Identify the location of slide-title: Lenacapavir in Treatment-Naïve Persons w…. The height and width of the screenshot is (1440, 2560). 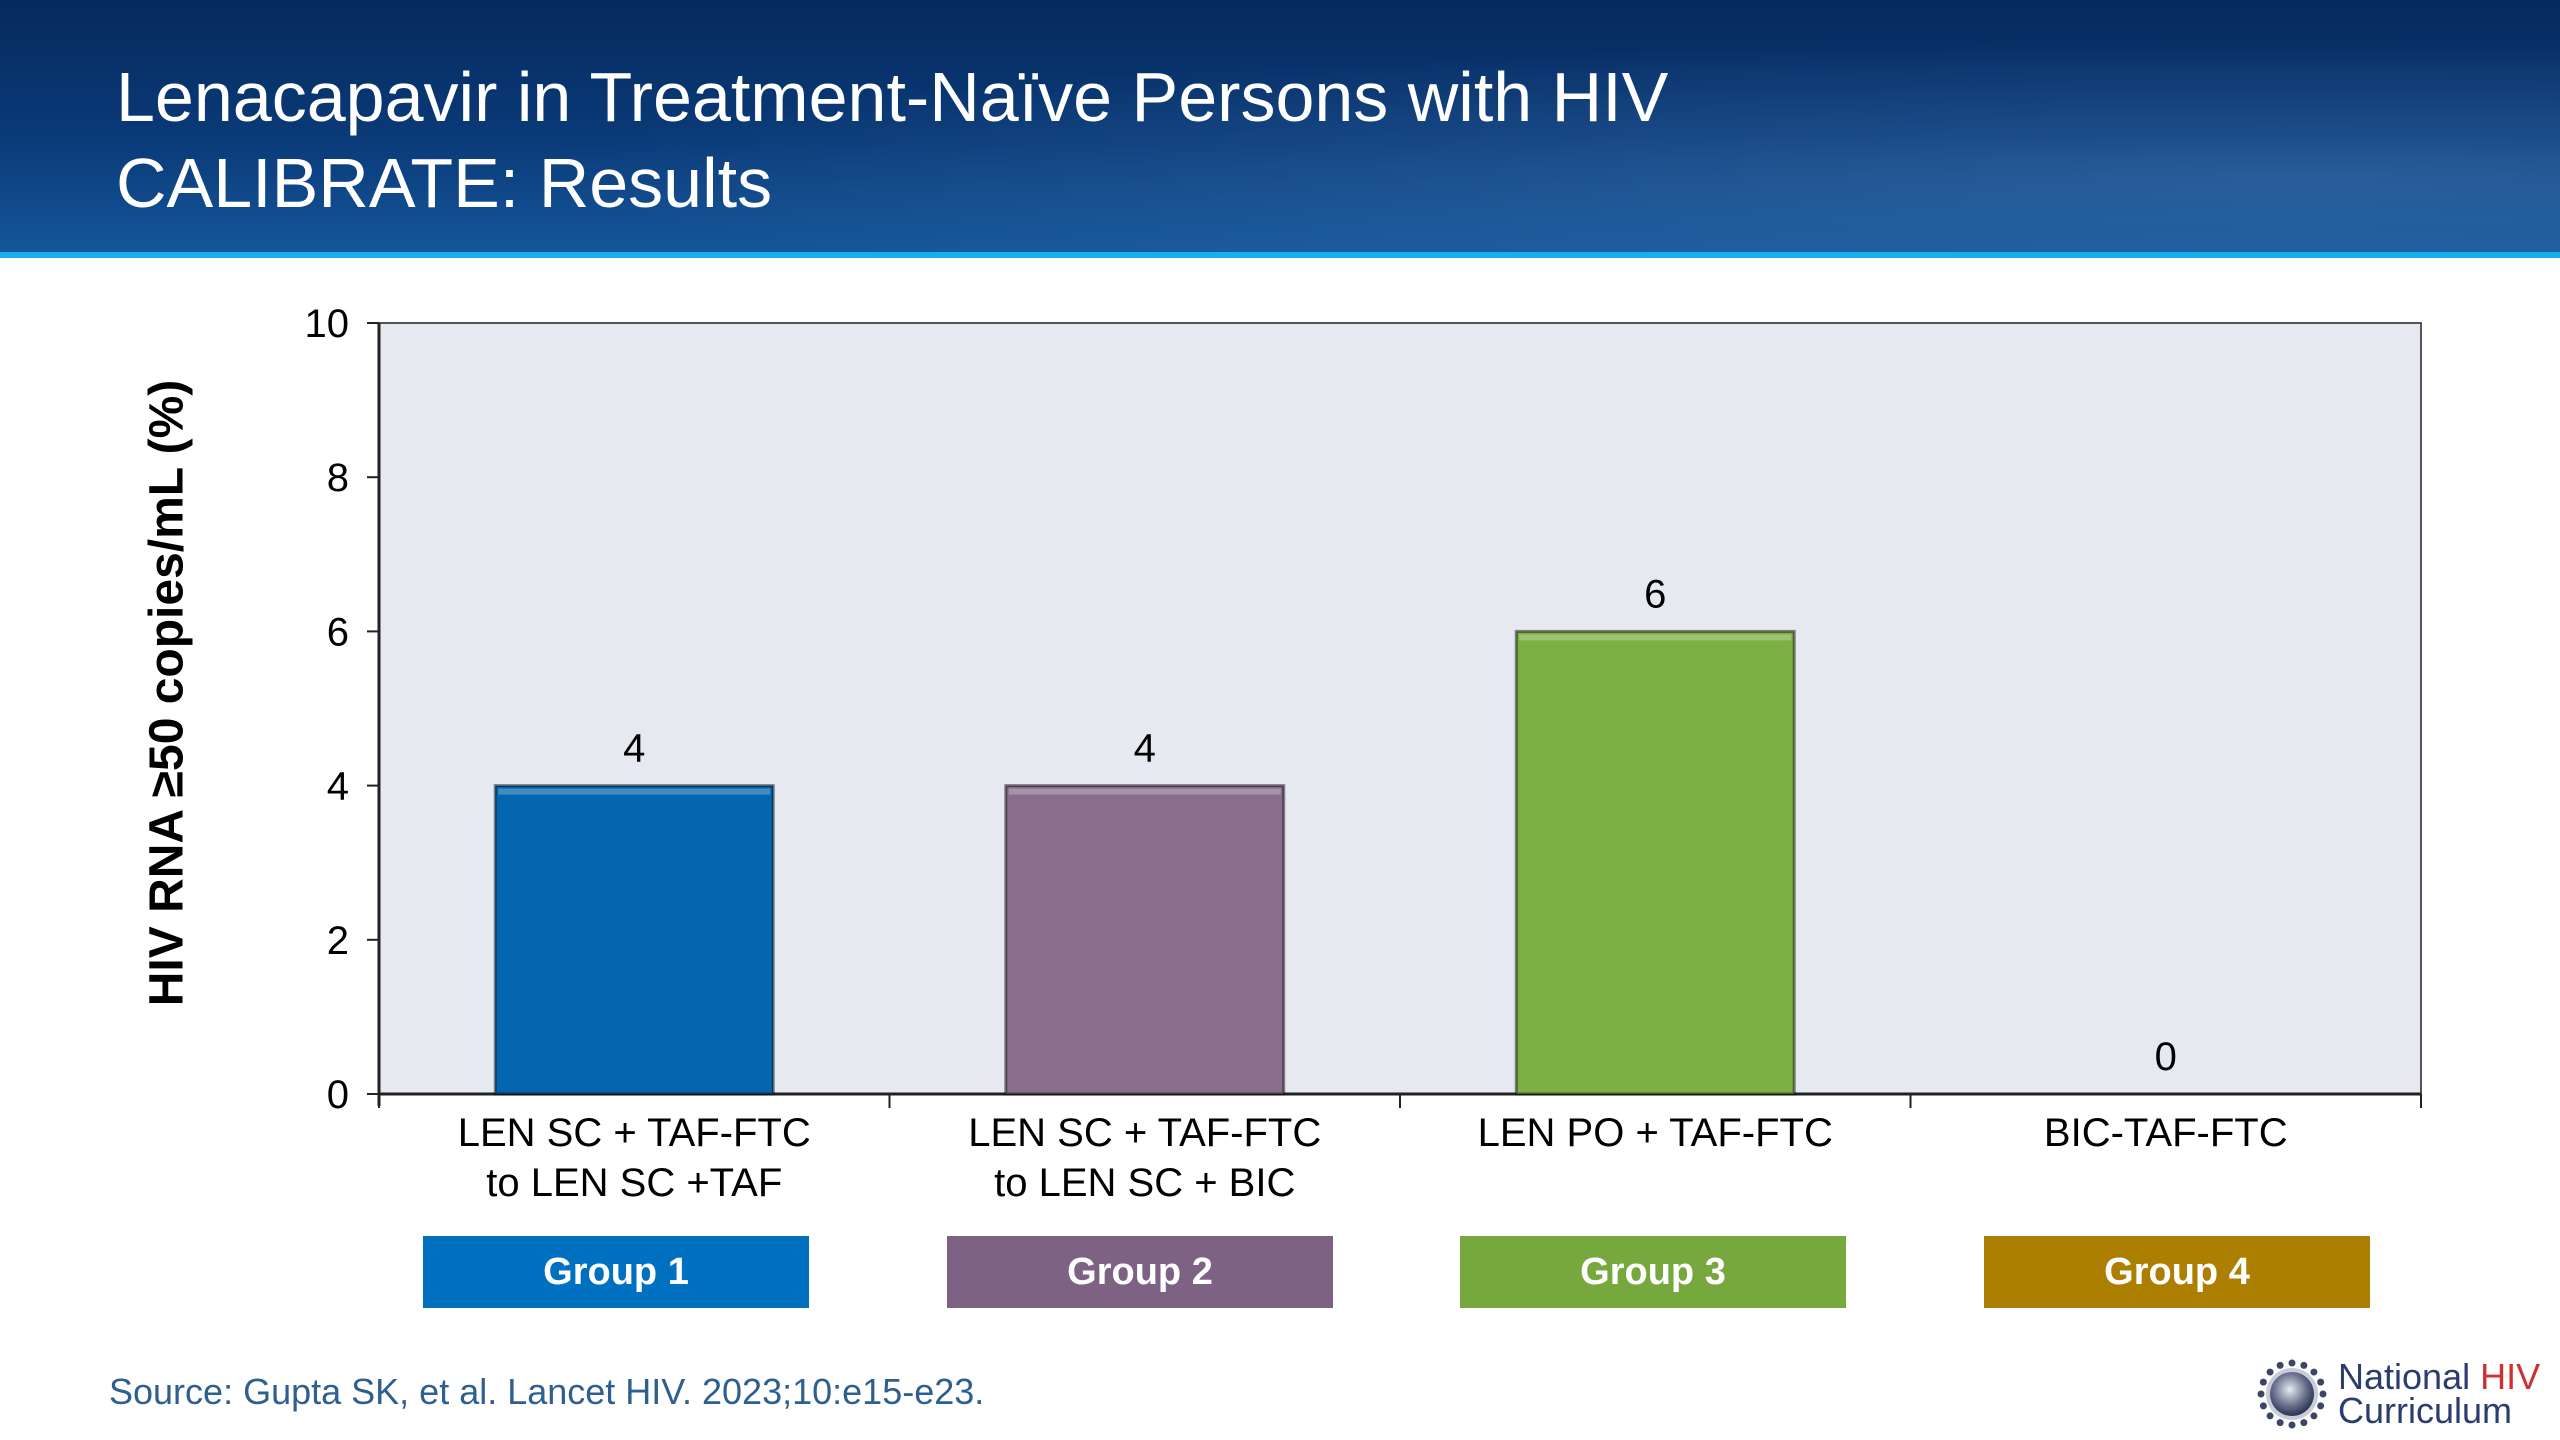
(892, 140).